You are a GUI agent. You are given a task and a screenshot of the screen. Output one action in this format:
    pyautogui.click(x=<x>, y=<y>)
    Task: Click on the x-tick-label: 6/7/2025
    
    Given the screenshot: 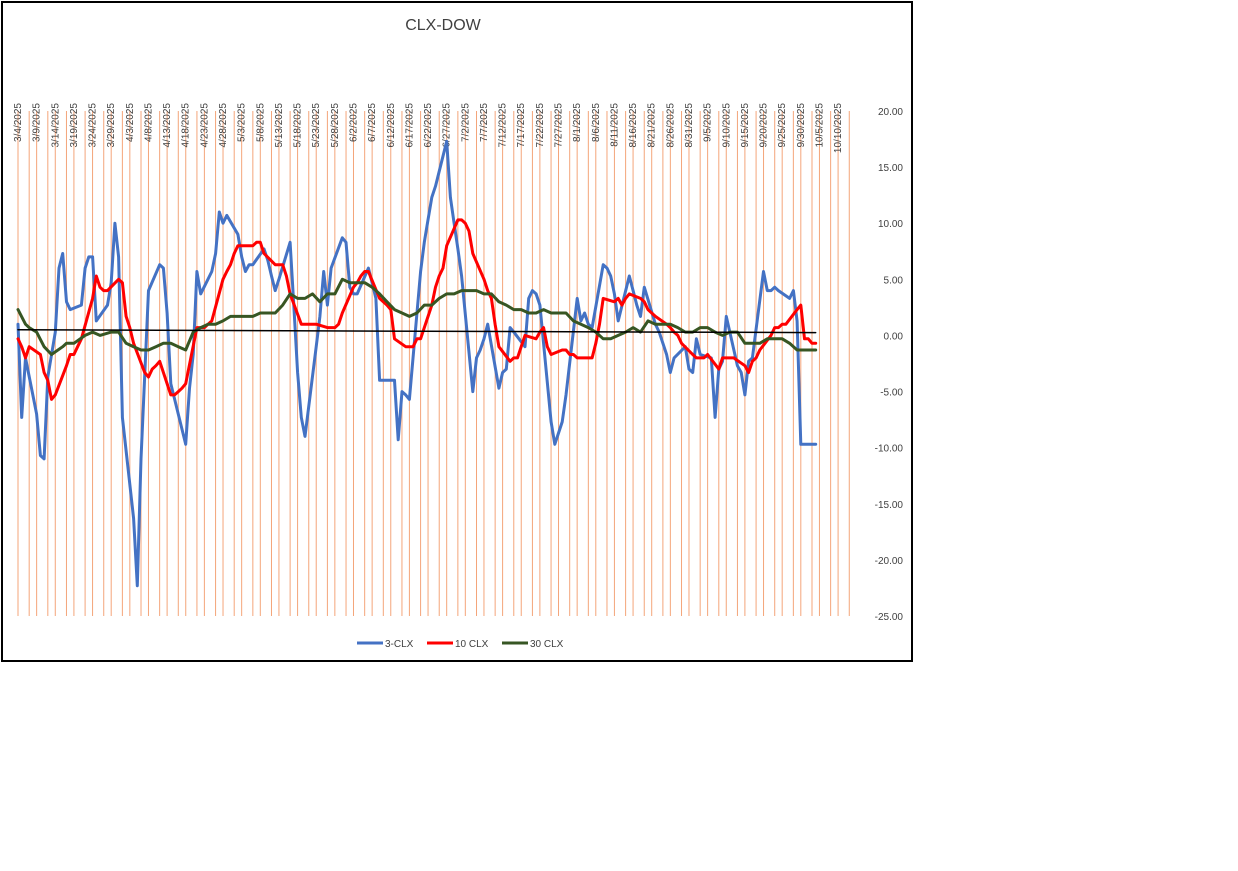 What is the action you would take?
    pyautogui.click(x=372, y=122)
    